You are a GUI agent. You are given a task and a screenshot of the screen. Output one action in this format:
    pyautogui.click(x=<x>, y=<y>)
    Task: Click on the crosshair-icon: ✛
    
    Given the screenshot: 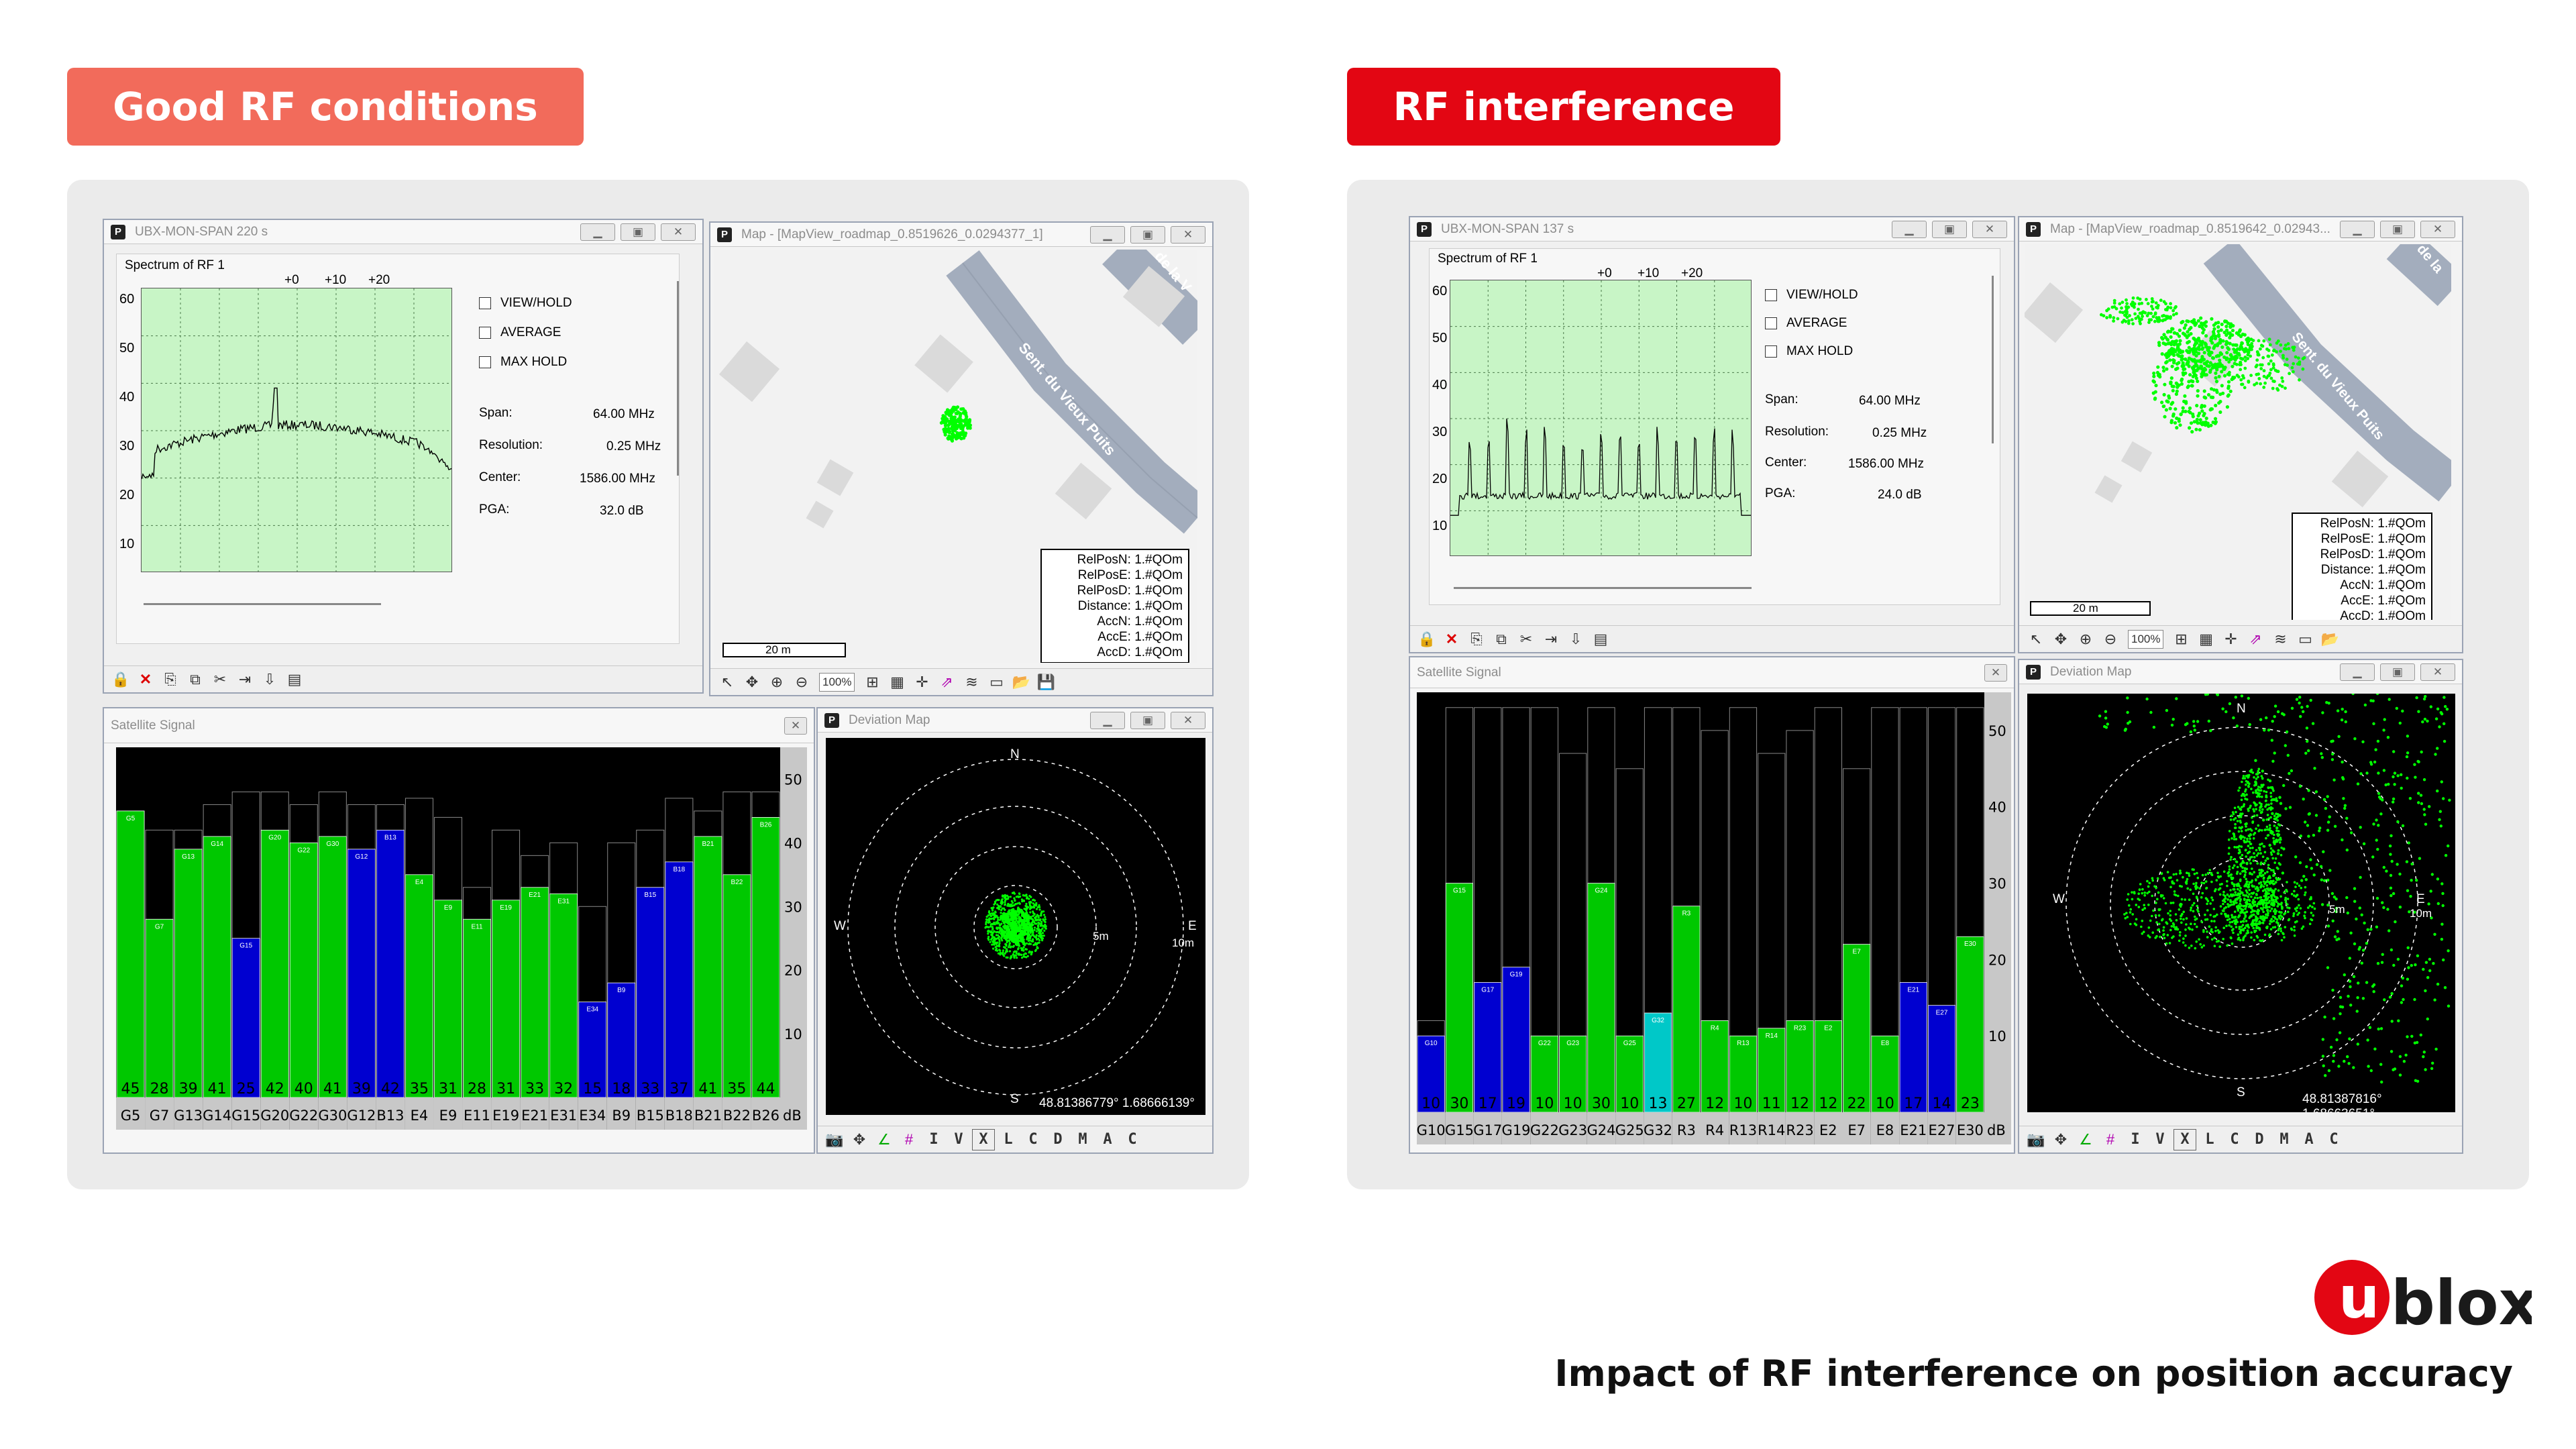 What is the action you would take?
    pyautogui.click(x=2230, y=638)
    